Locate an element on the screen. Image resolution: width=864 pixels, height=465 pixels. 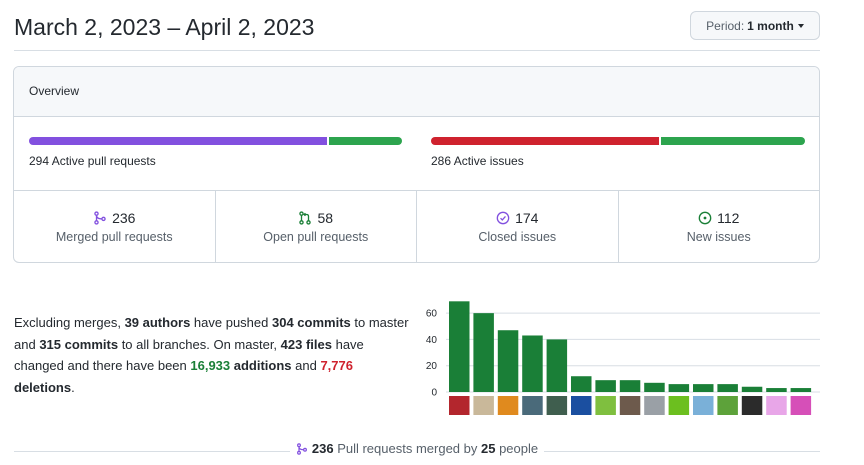
period-dropdown-button: Period: 1 month is located at coordinates (755, 25).